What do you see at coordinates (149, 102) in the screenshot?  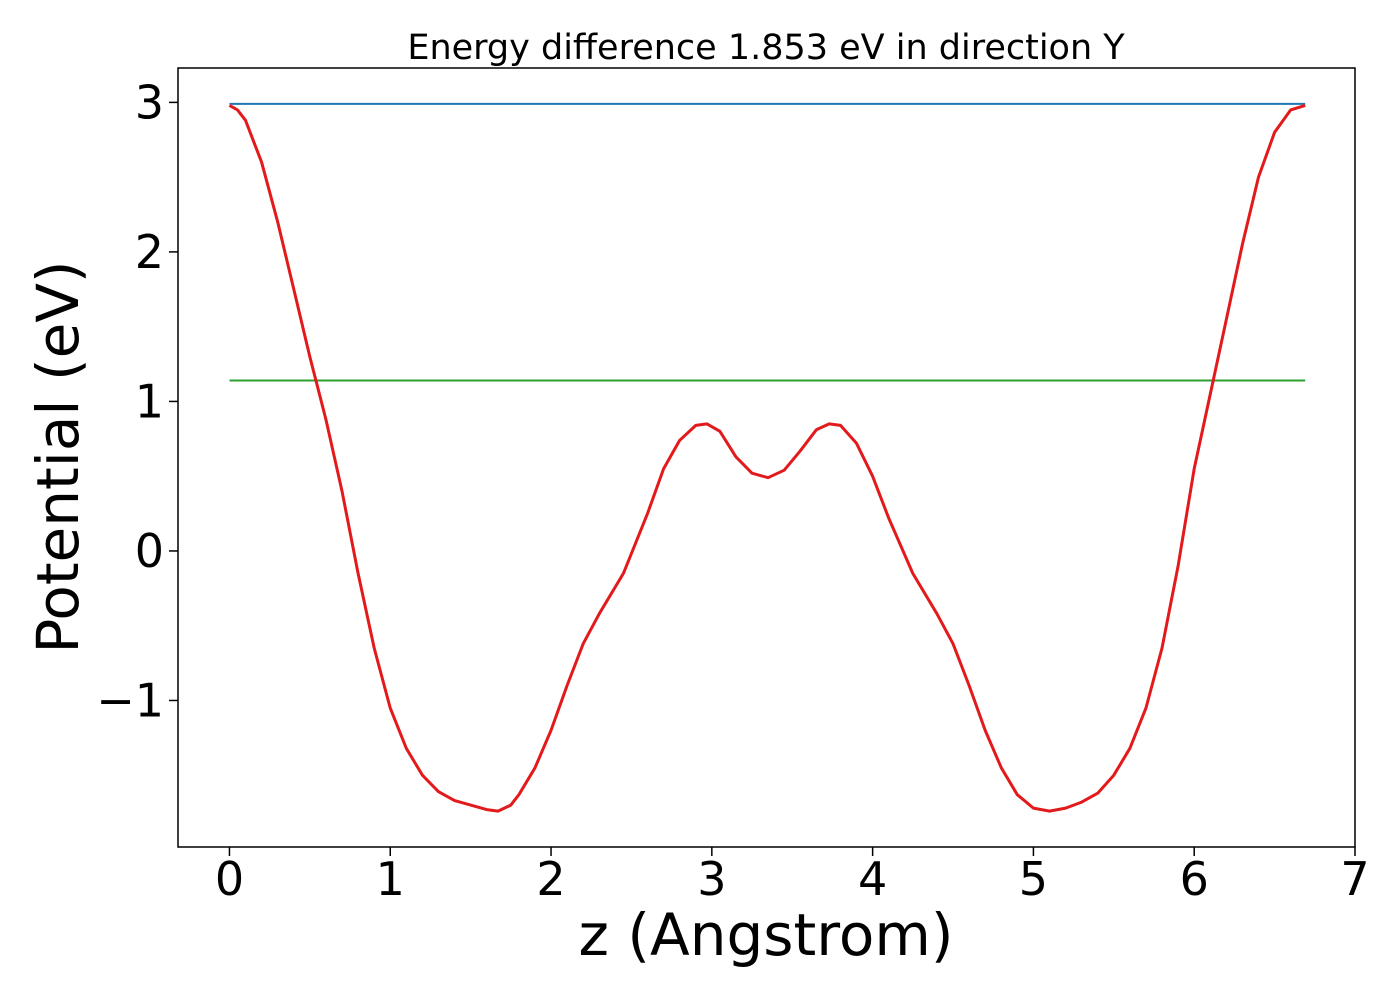 I see `y-tick-label: 3` at bounding box center [149, 102].